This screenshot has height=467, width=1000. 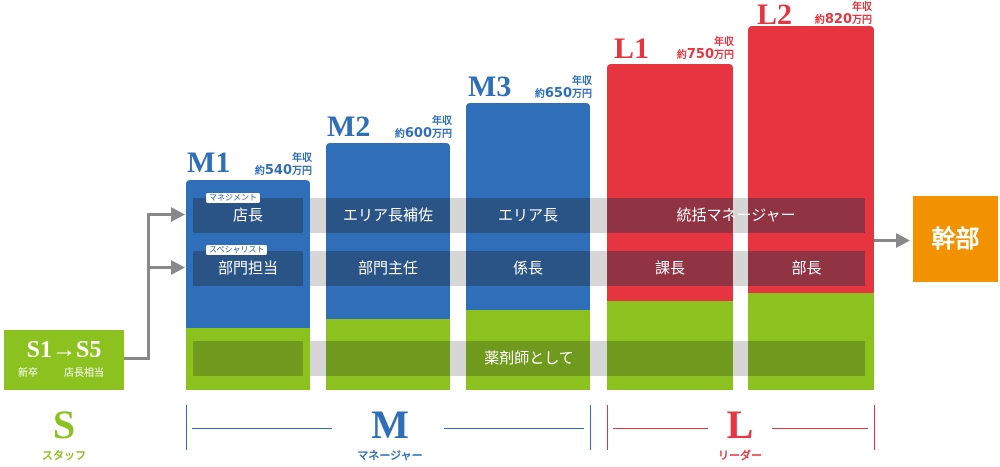 What do you see at coordinates (740, 215) in the screenshot?
I see `band-manager-gap4` at bounding box center [740, 215].